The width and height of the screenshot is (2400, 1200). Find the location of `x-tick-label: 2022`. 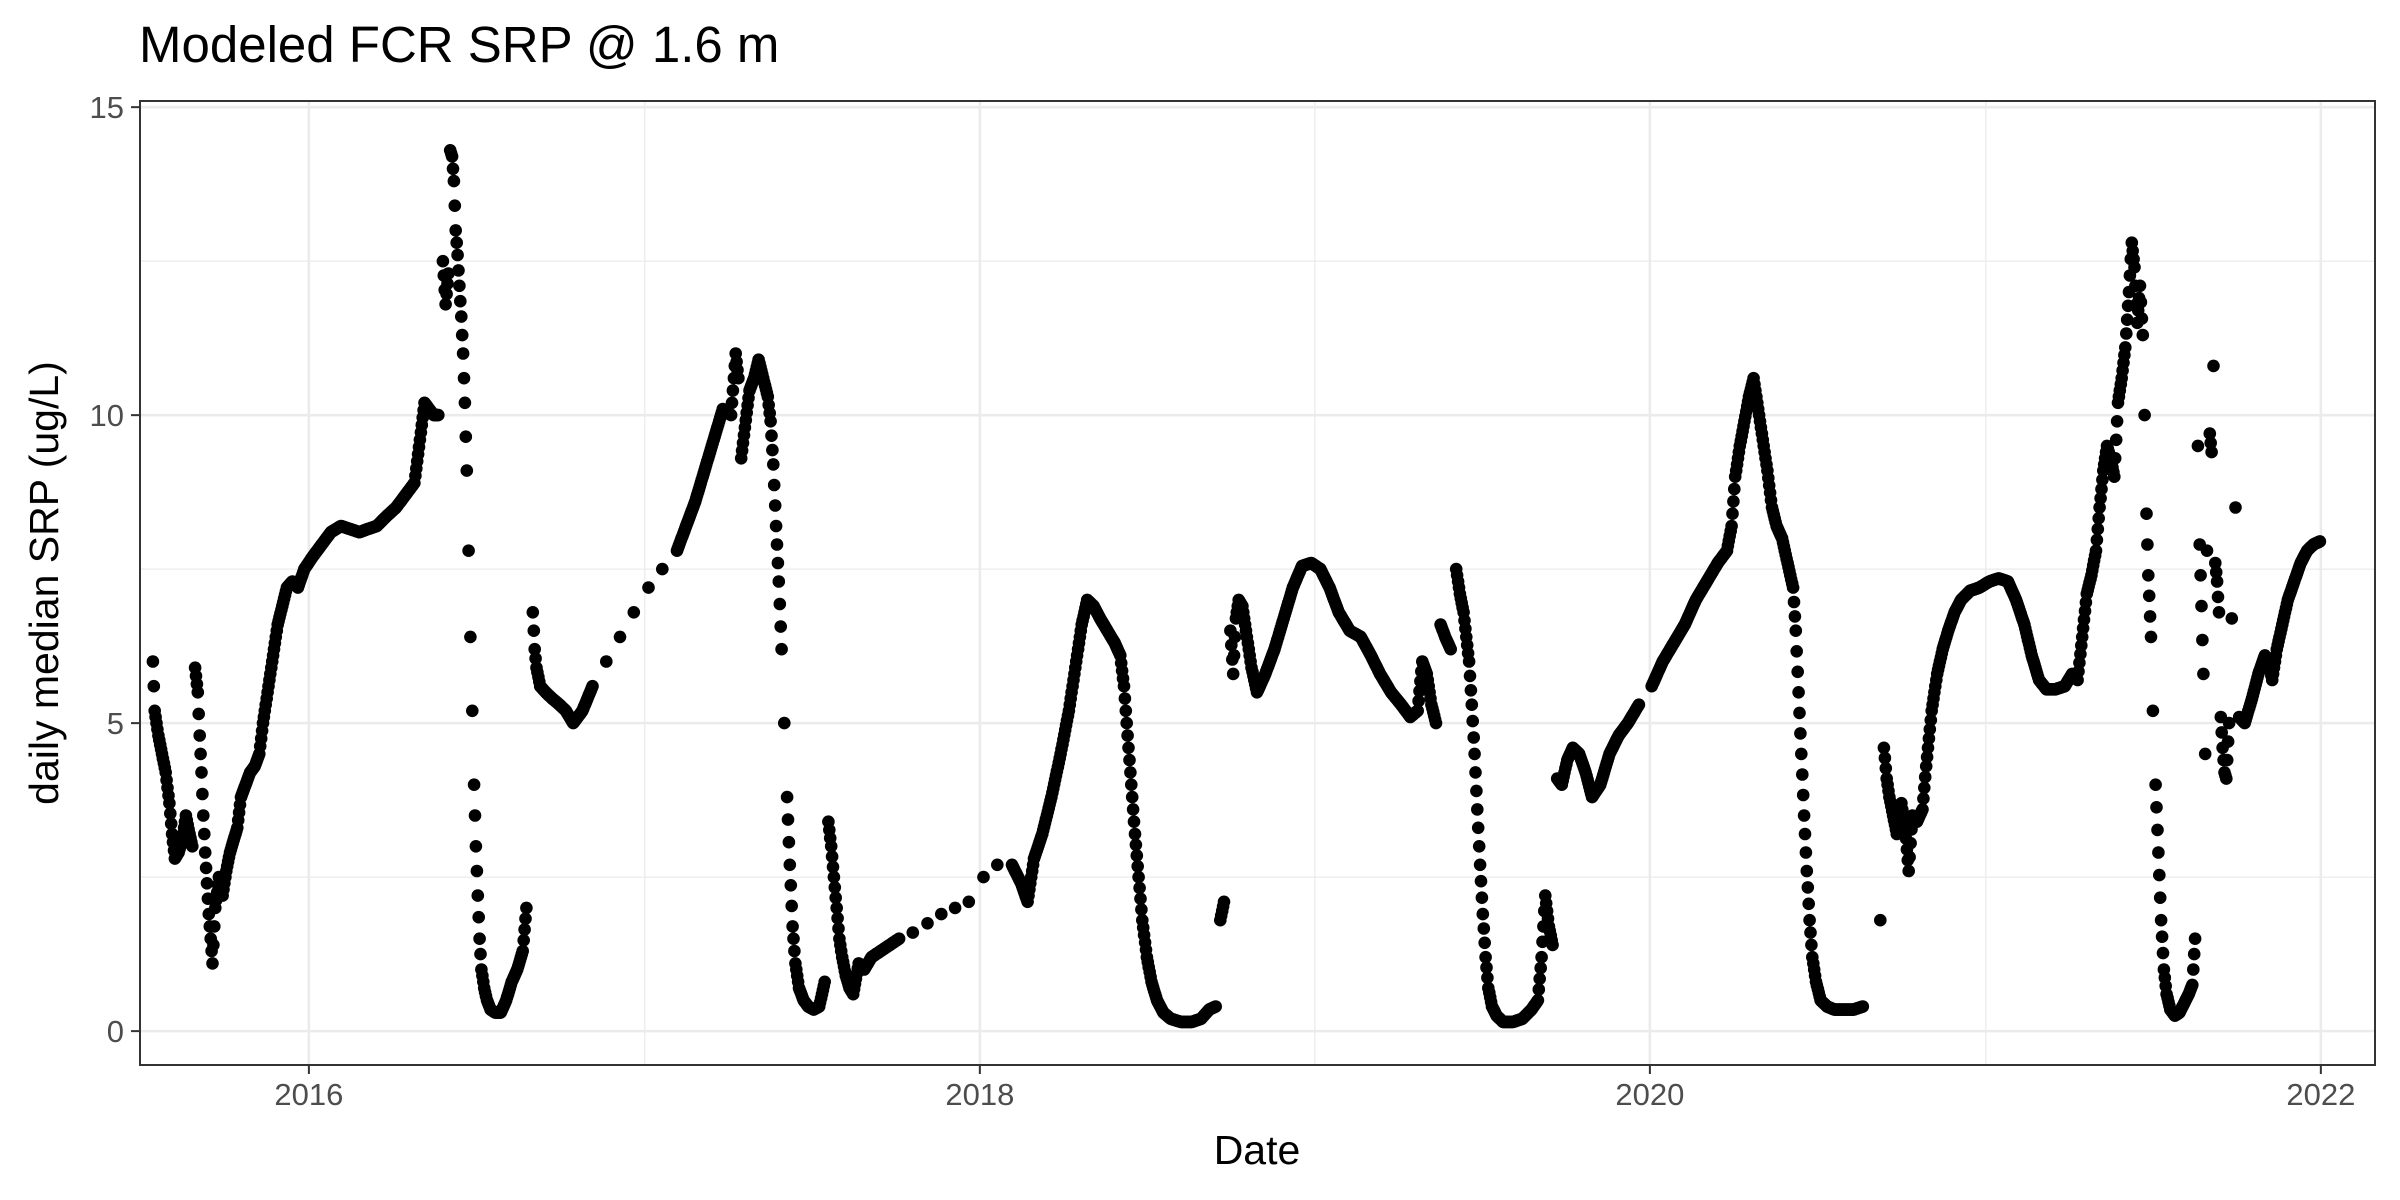

x-tick-label: 2022 is located at coordinates (2320, 1094).